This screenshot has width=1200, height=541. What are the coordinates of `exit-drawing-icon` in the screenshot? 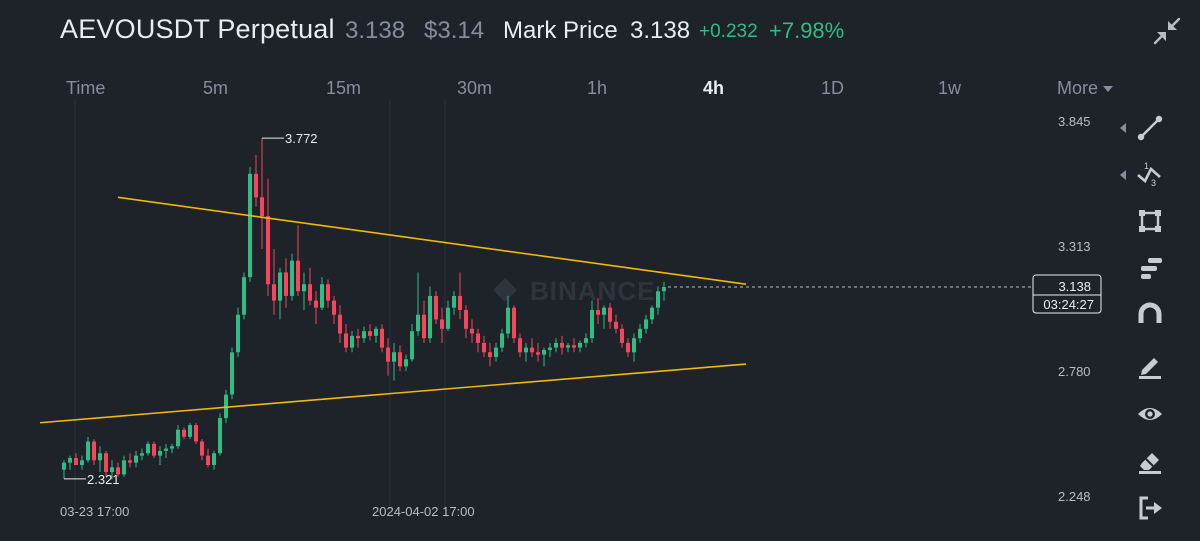 It's located at (1154, 508).